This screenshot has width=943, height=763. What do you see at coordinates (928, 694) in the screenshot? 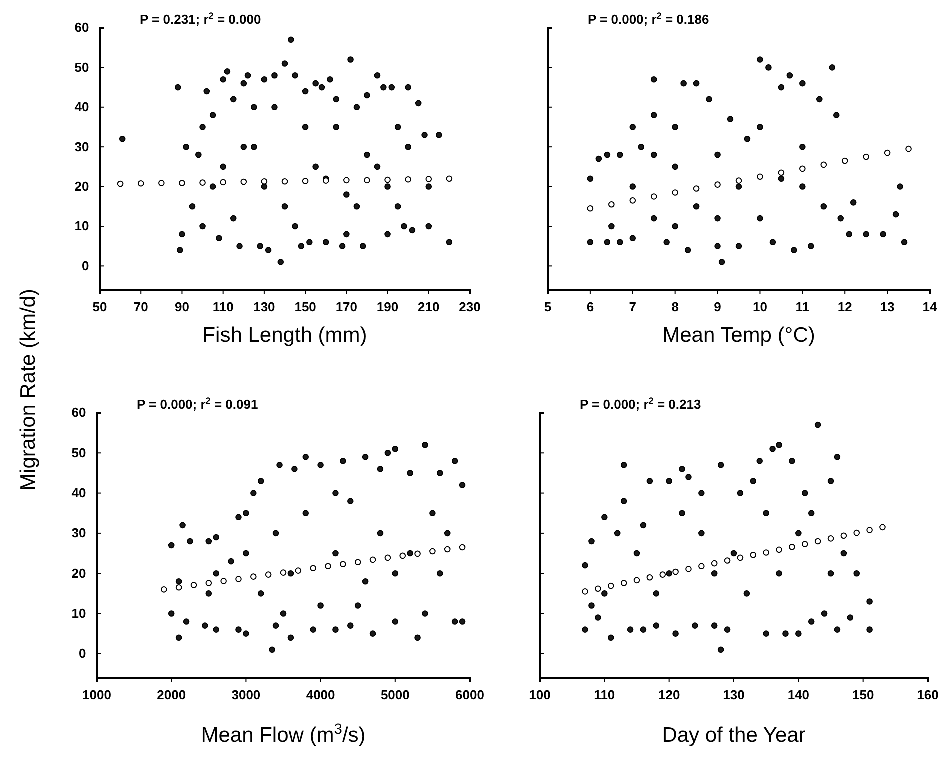
I see `x-tick-label: 160` at bounding box center [928, 694].